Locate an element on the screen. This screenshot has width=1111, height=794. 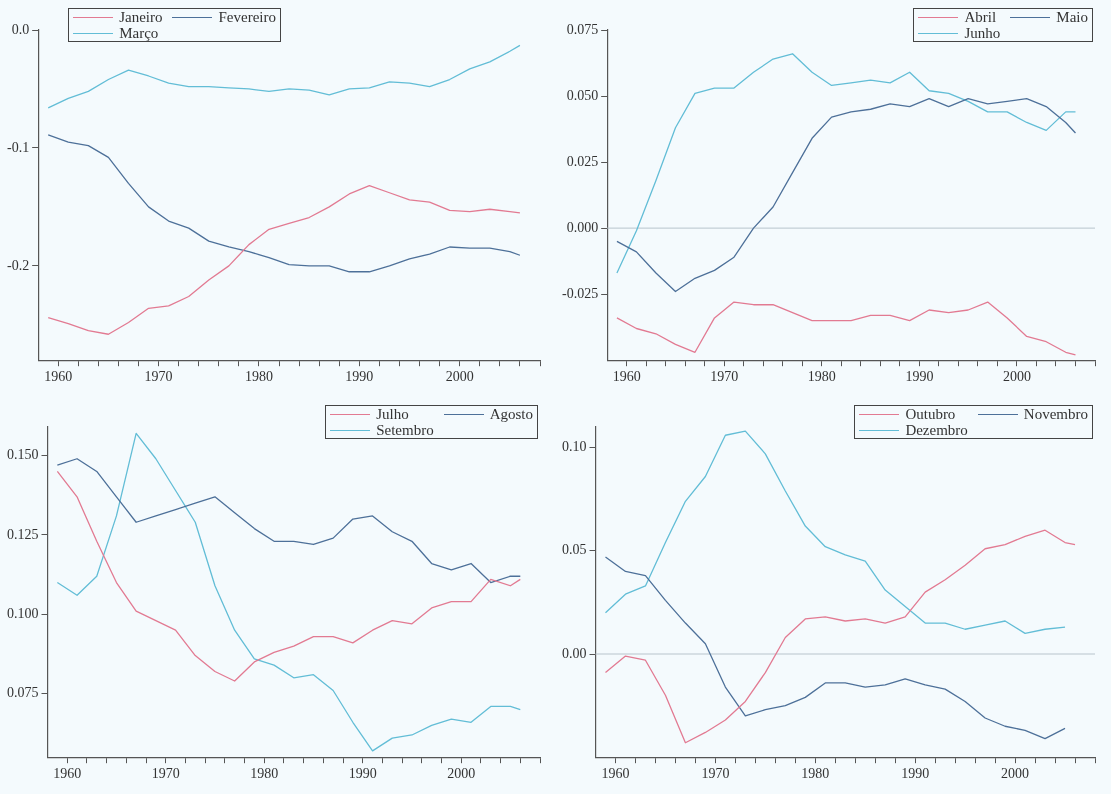
legend-label: Março is located at coordinates (139, 33).